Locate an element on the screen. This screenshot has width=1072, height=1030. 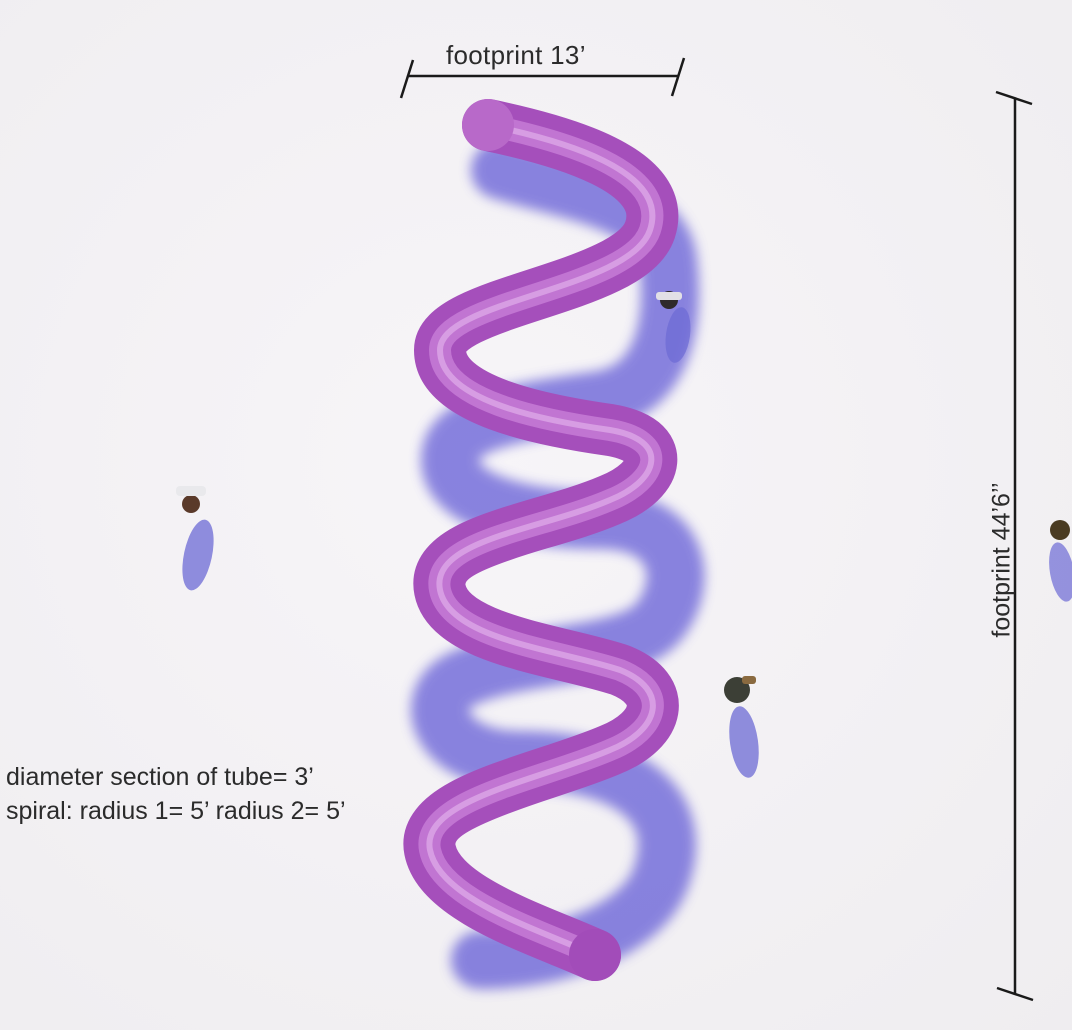
length-dimension-line is located at coordinates (1014, 546).